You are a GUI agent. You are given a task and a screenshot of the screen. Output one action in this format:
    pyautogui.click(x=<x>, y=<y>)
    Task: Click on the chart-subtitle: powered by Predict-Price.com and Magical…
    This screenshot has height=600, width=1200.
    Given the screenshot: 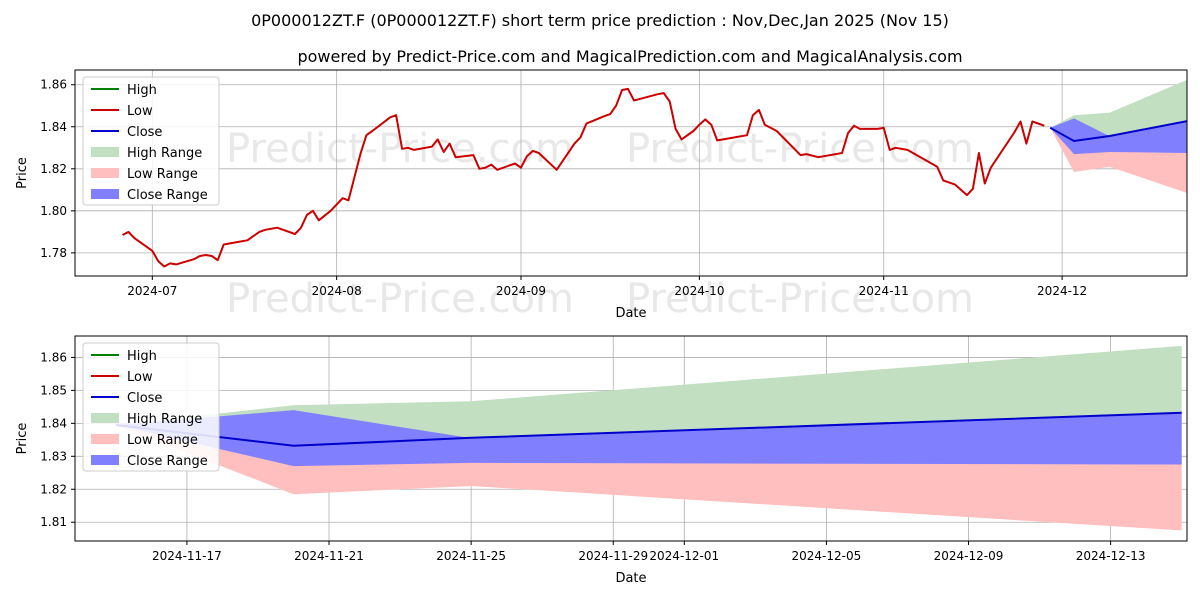 What is the action you would take?
    pyautogui.click(x=629, y=56)
    